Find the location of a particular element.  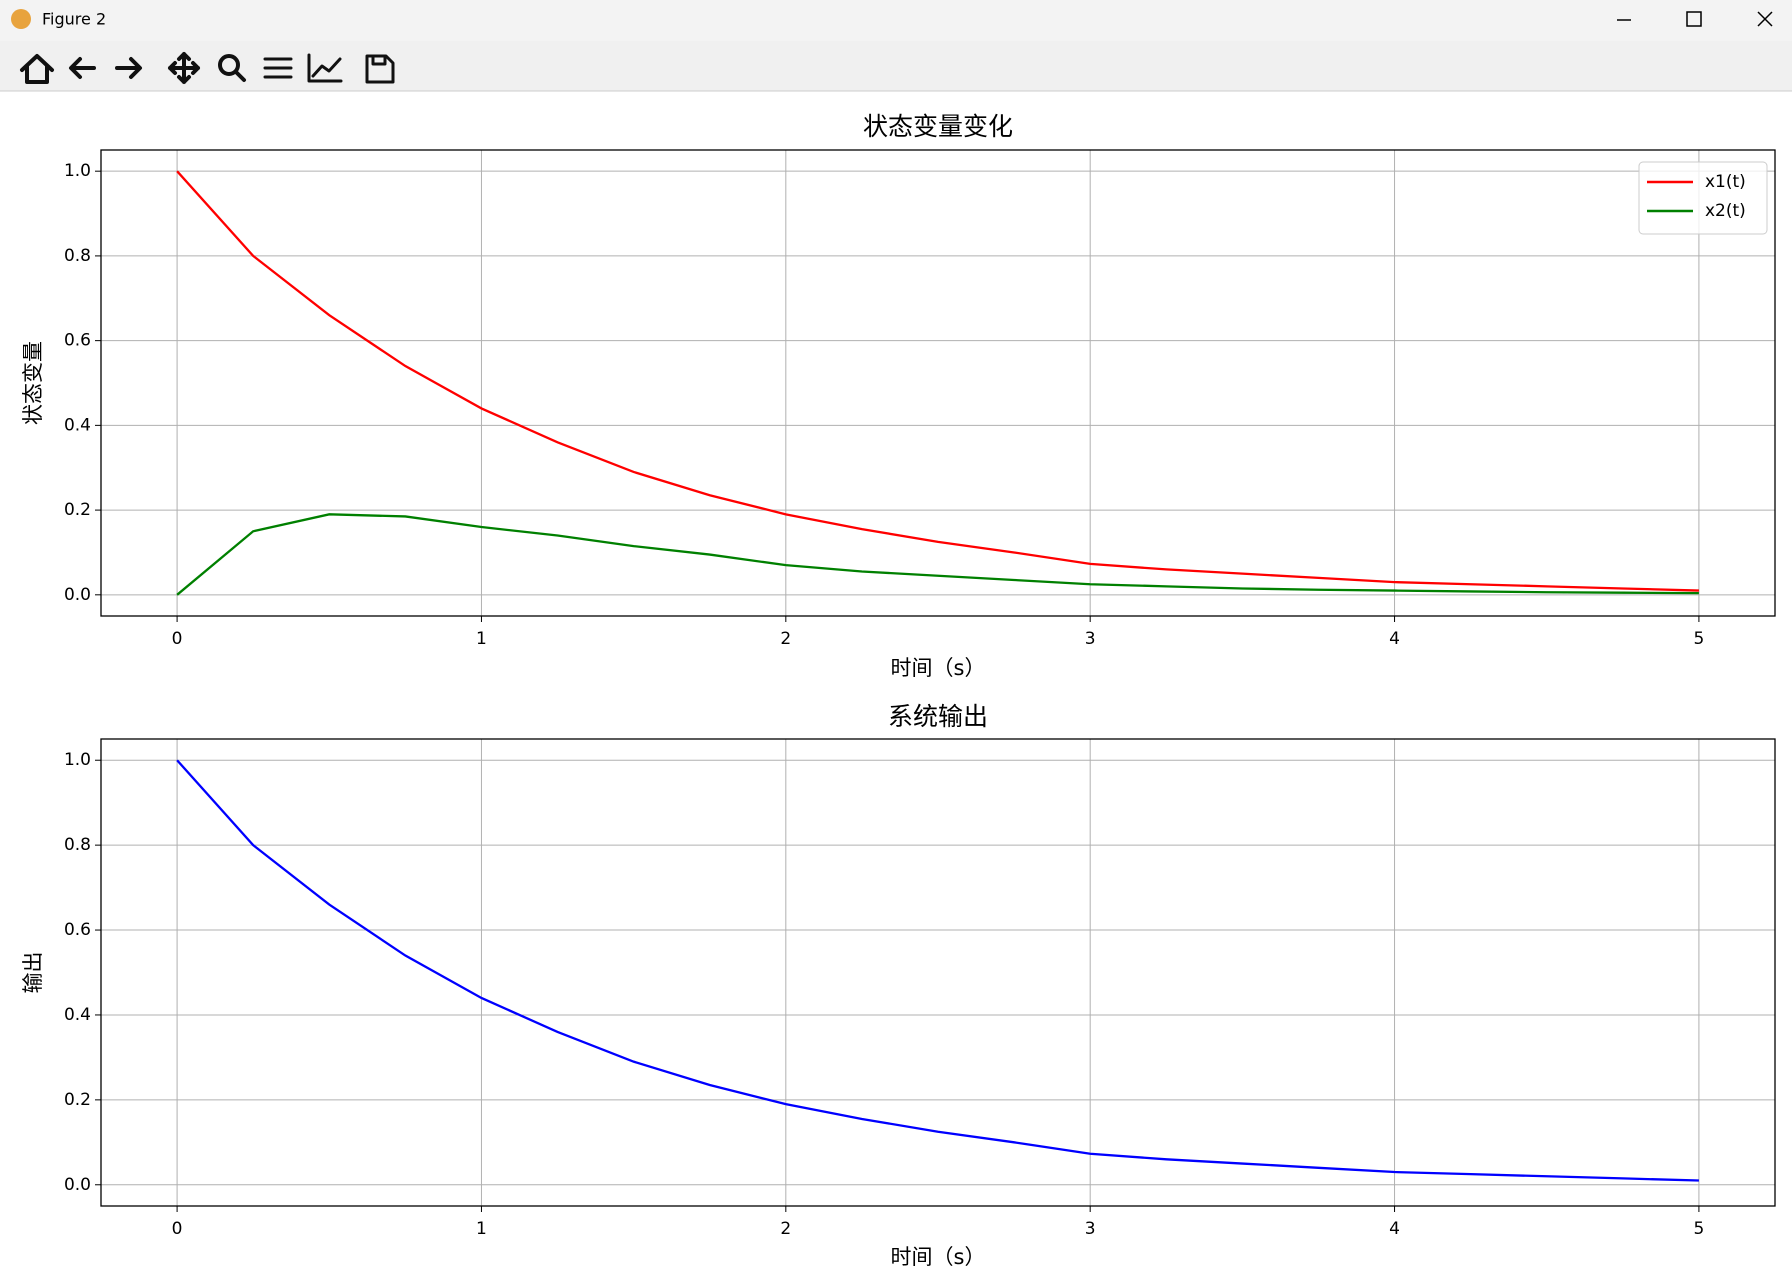

close-button is located at coordinates (1765, 19).